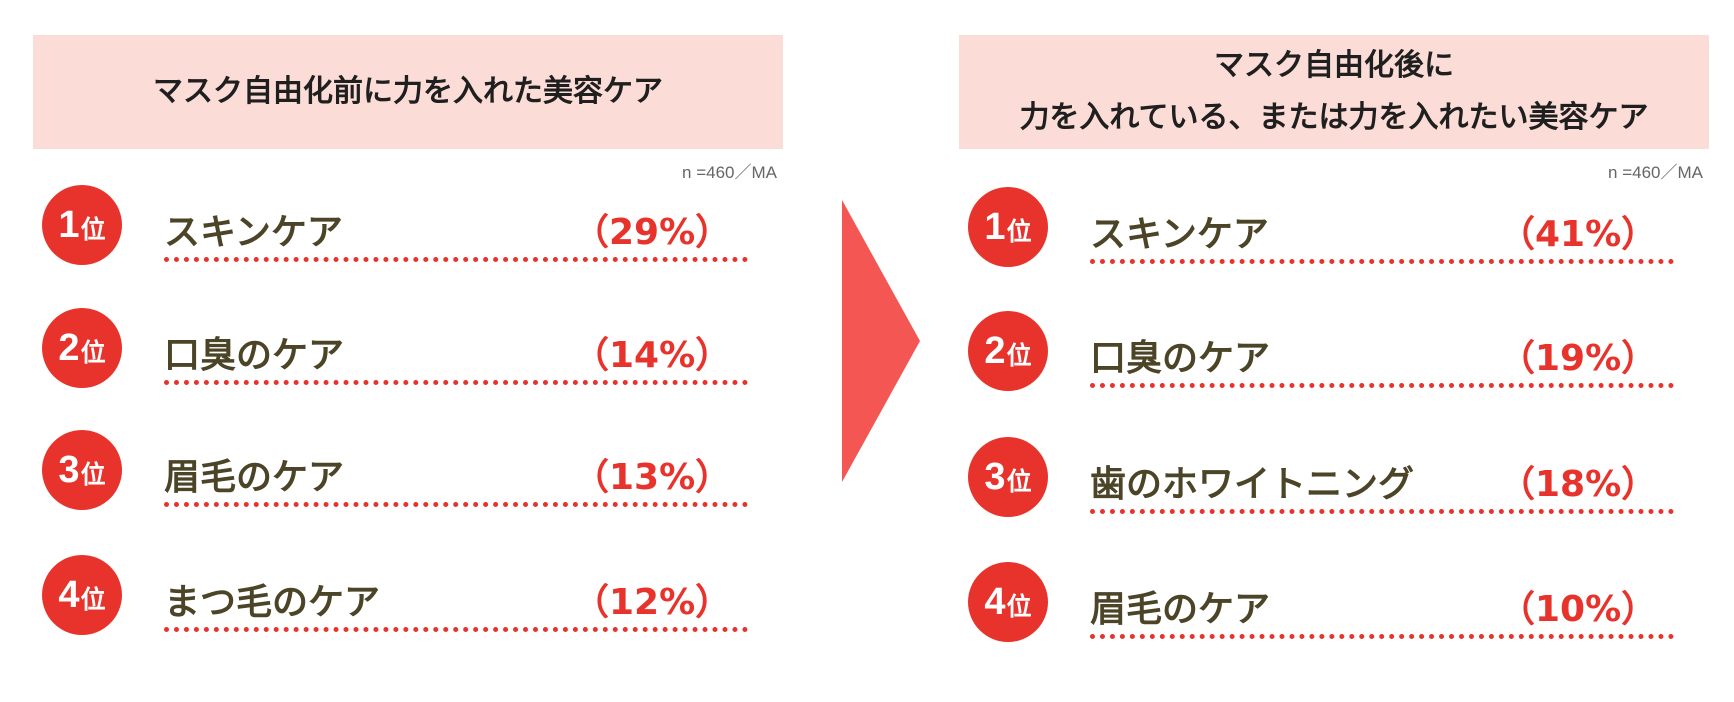  I want to click on after-title-line-2: 力を入れている、または力を入れたい美容ケア, so click(1334, 117).